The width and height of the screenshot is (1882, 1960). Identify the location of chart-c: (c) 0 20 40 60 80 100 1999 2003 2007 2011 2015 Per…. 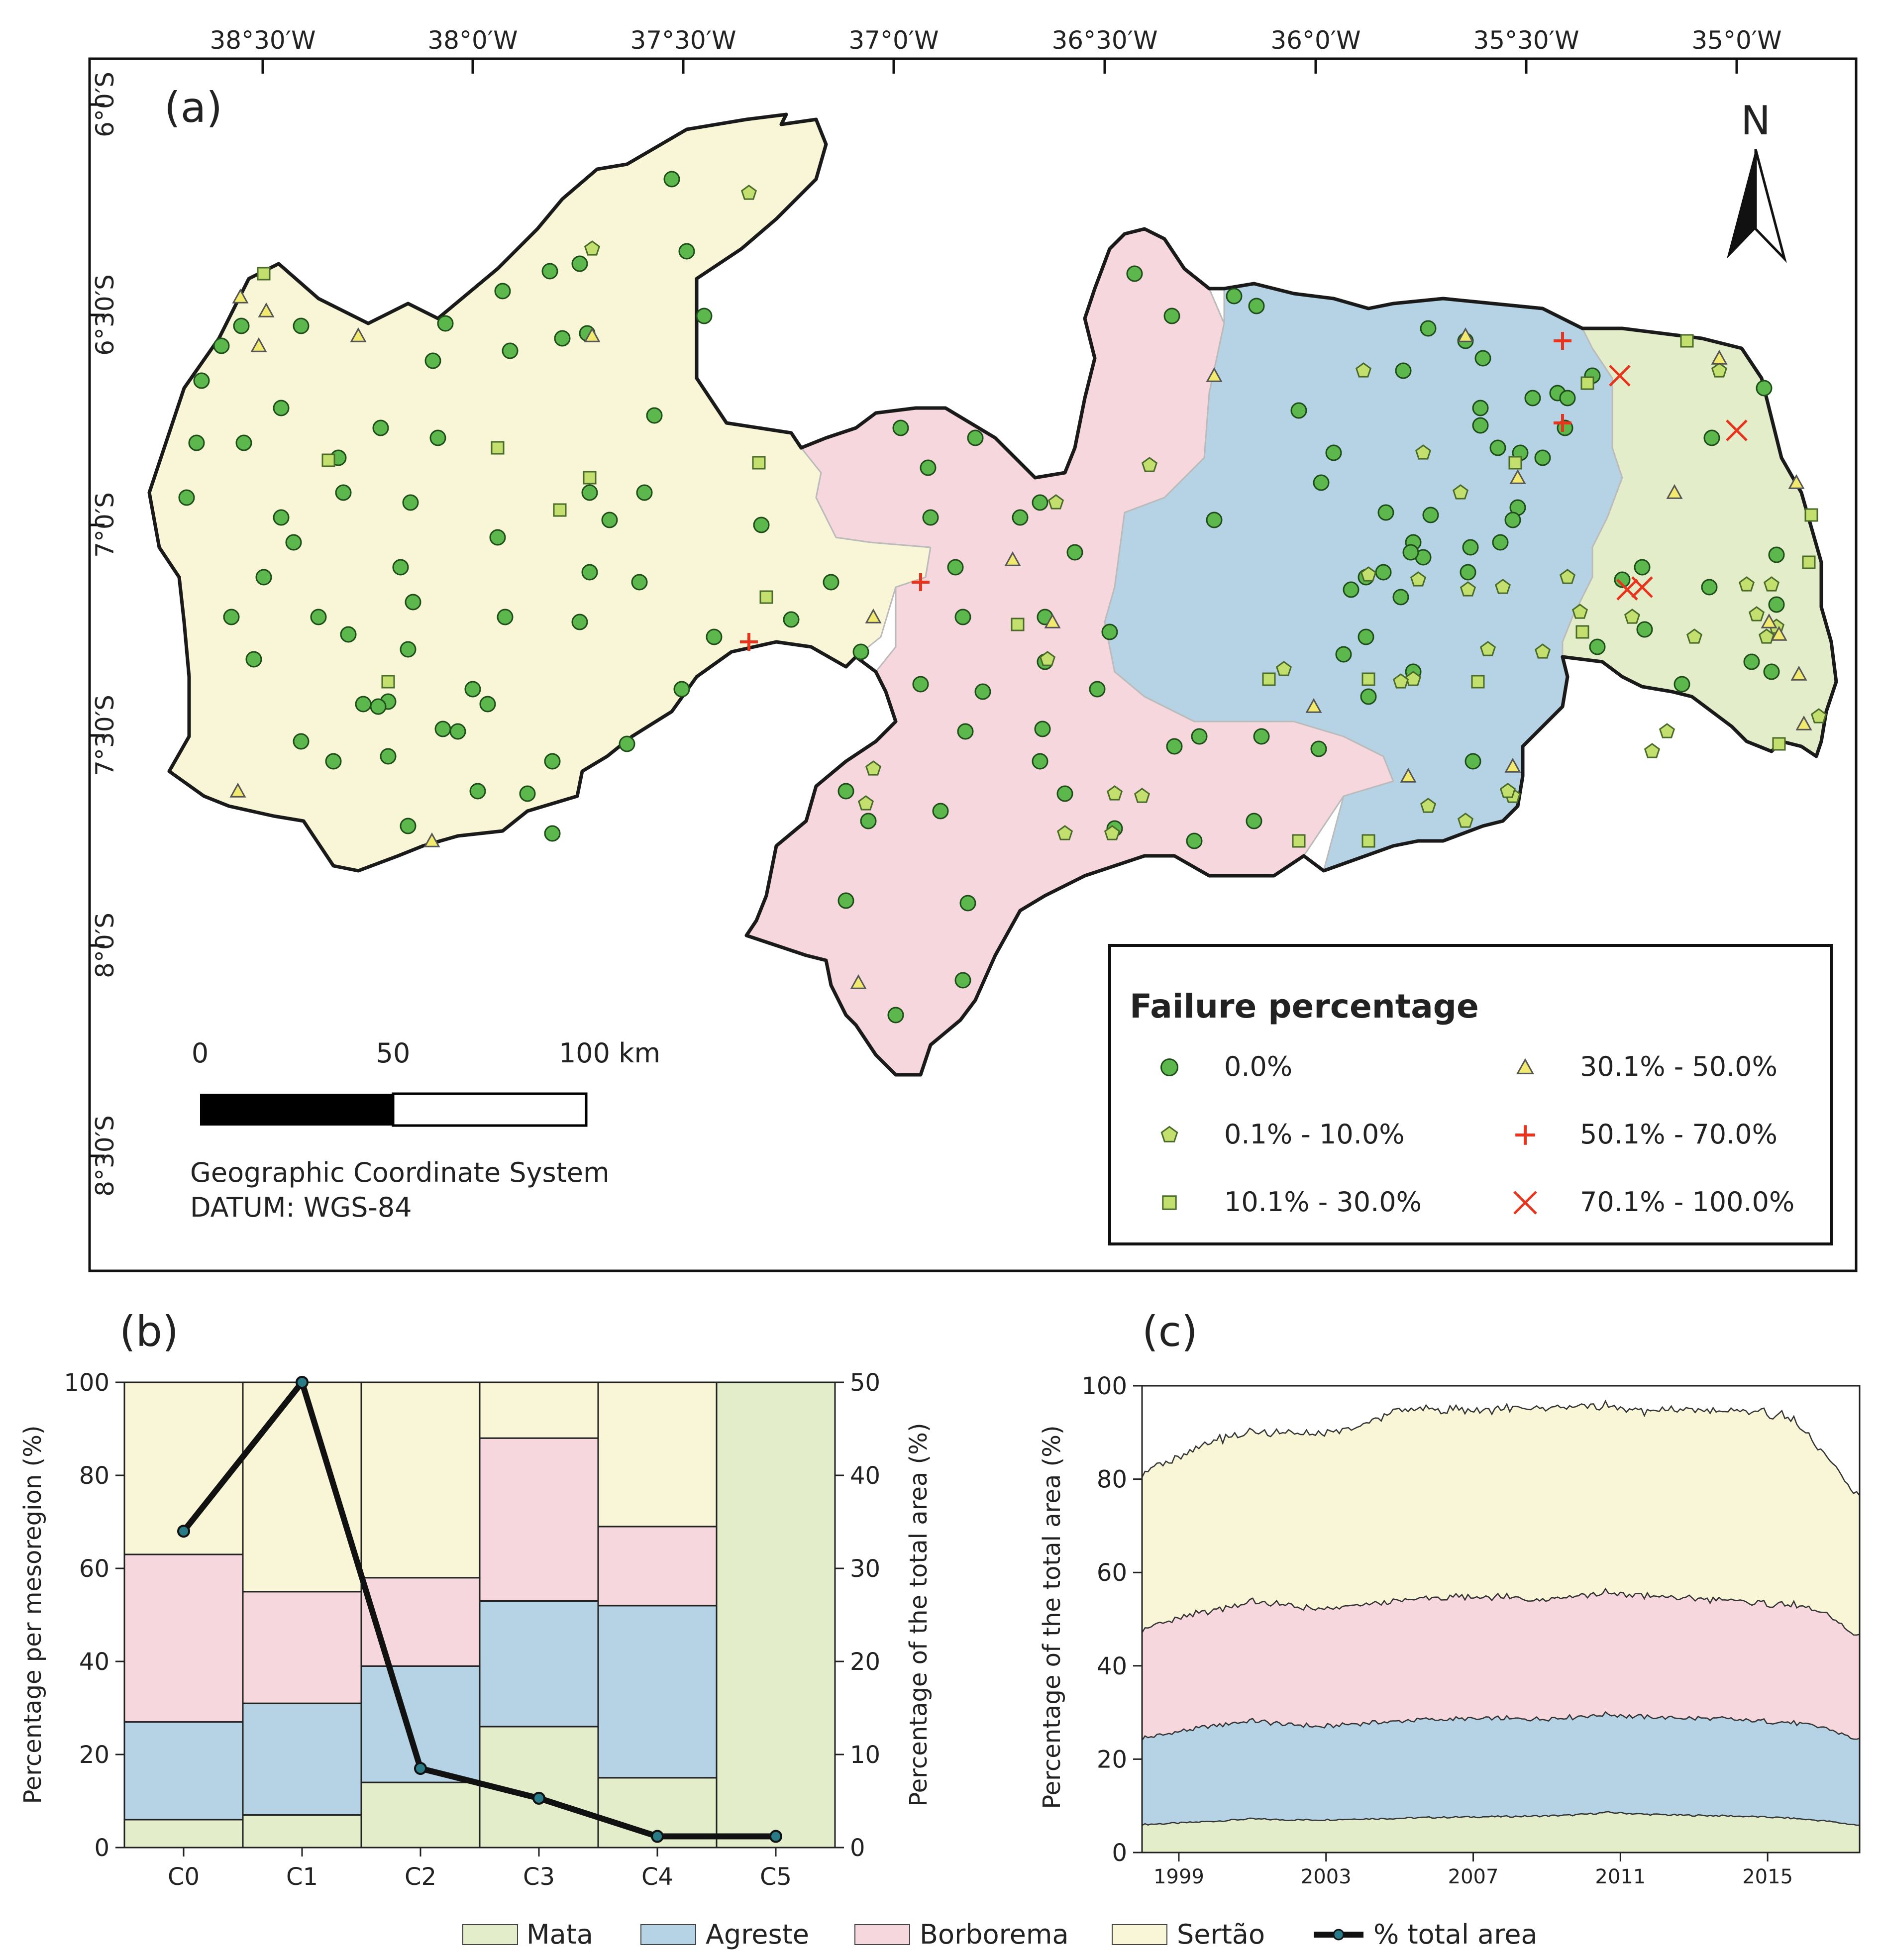
(1449, 1597).